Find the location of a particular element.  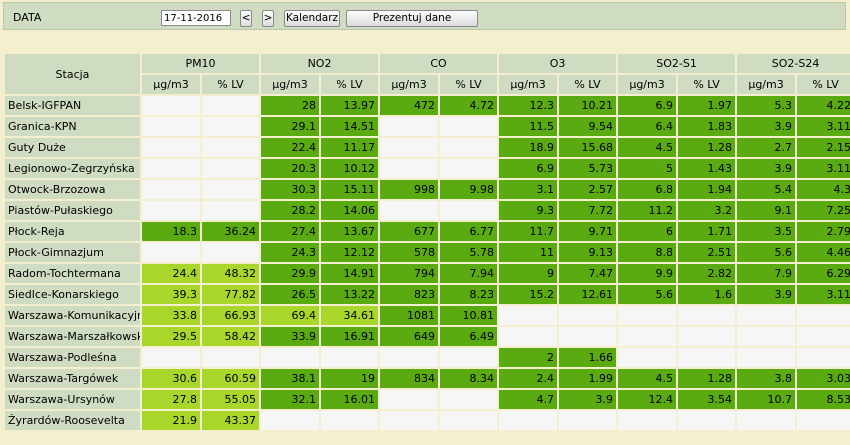

concentration-cell: 11 is located at coordinates (528, 252).